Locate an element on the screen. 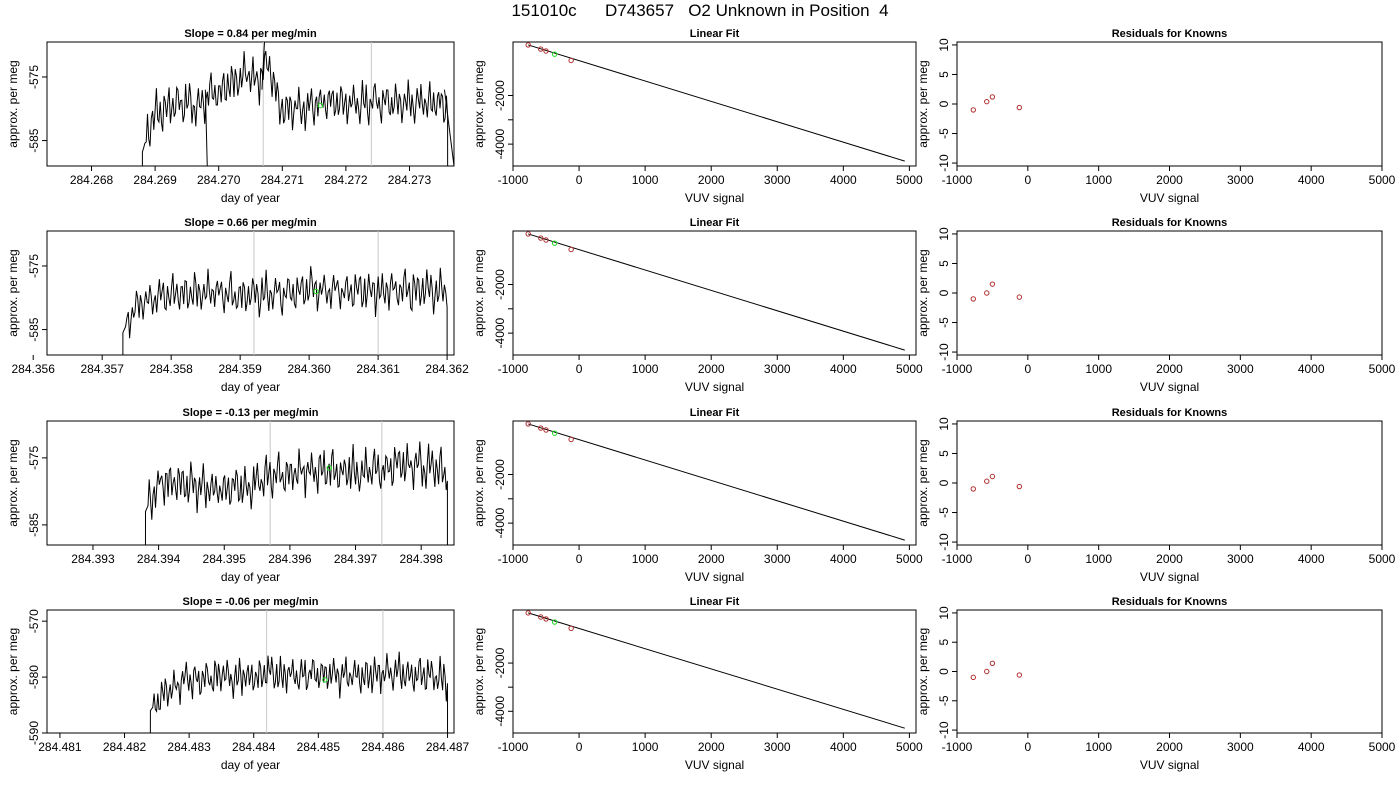 This screenshot has height=800, width=1400. x-tick-label: 284.360 is located at coordinates (309, 369).